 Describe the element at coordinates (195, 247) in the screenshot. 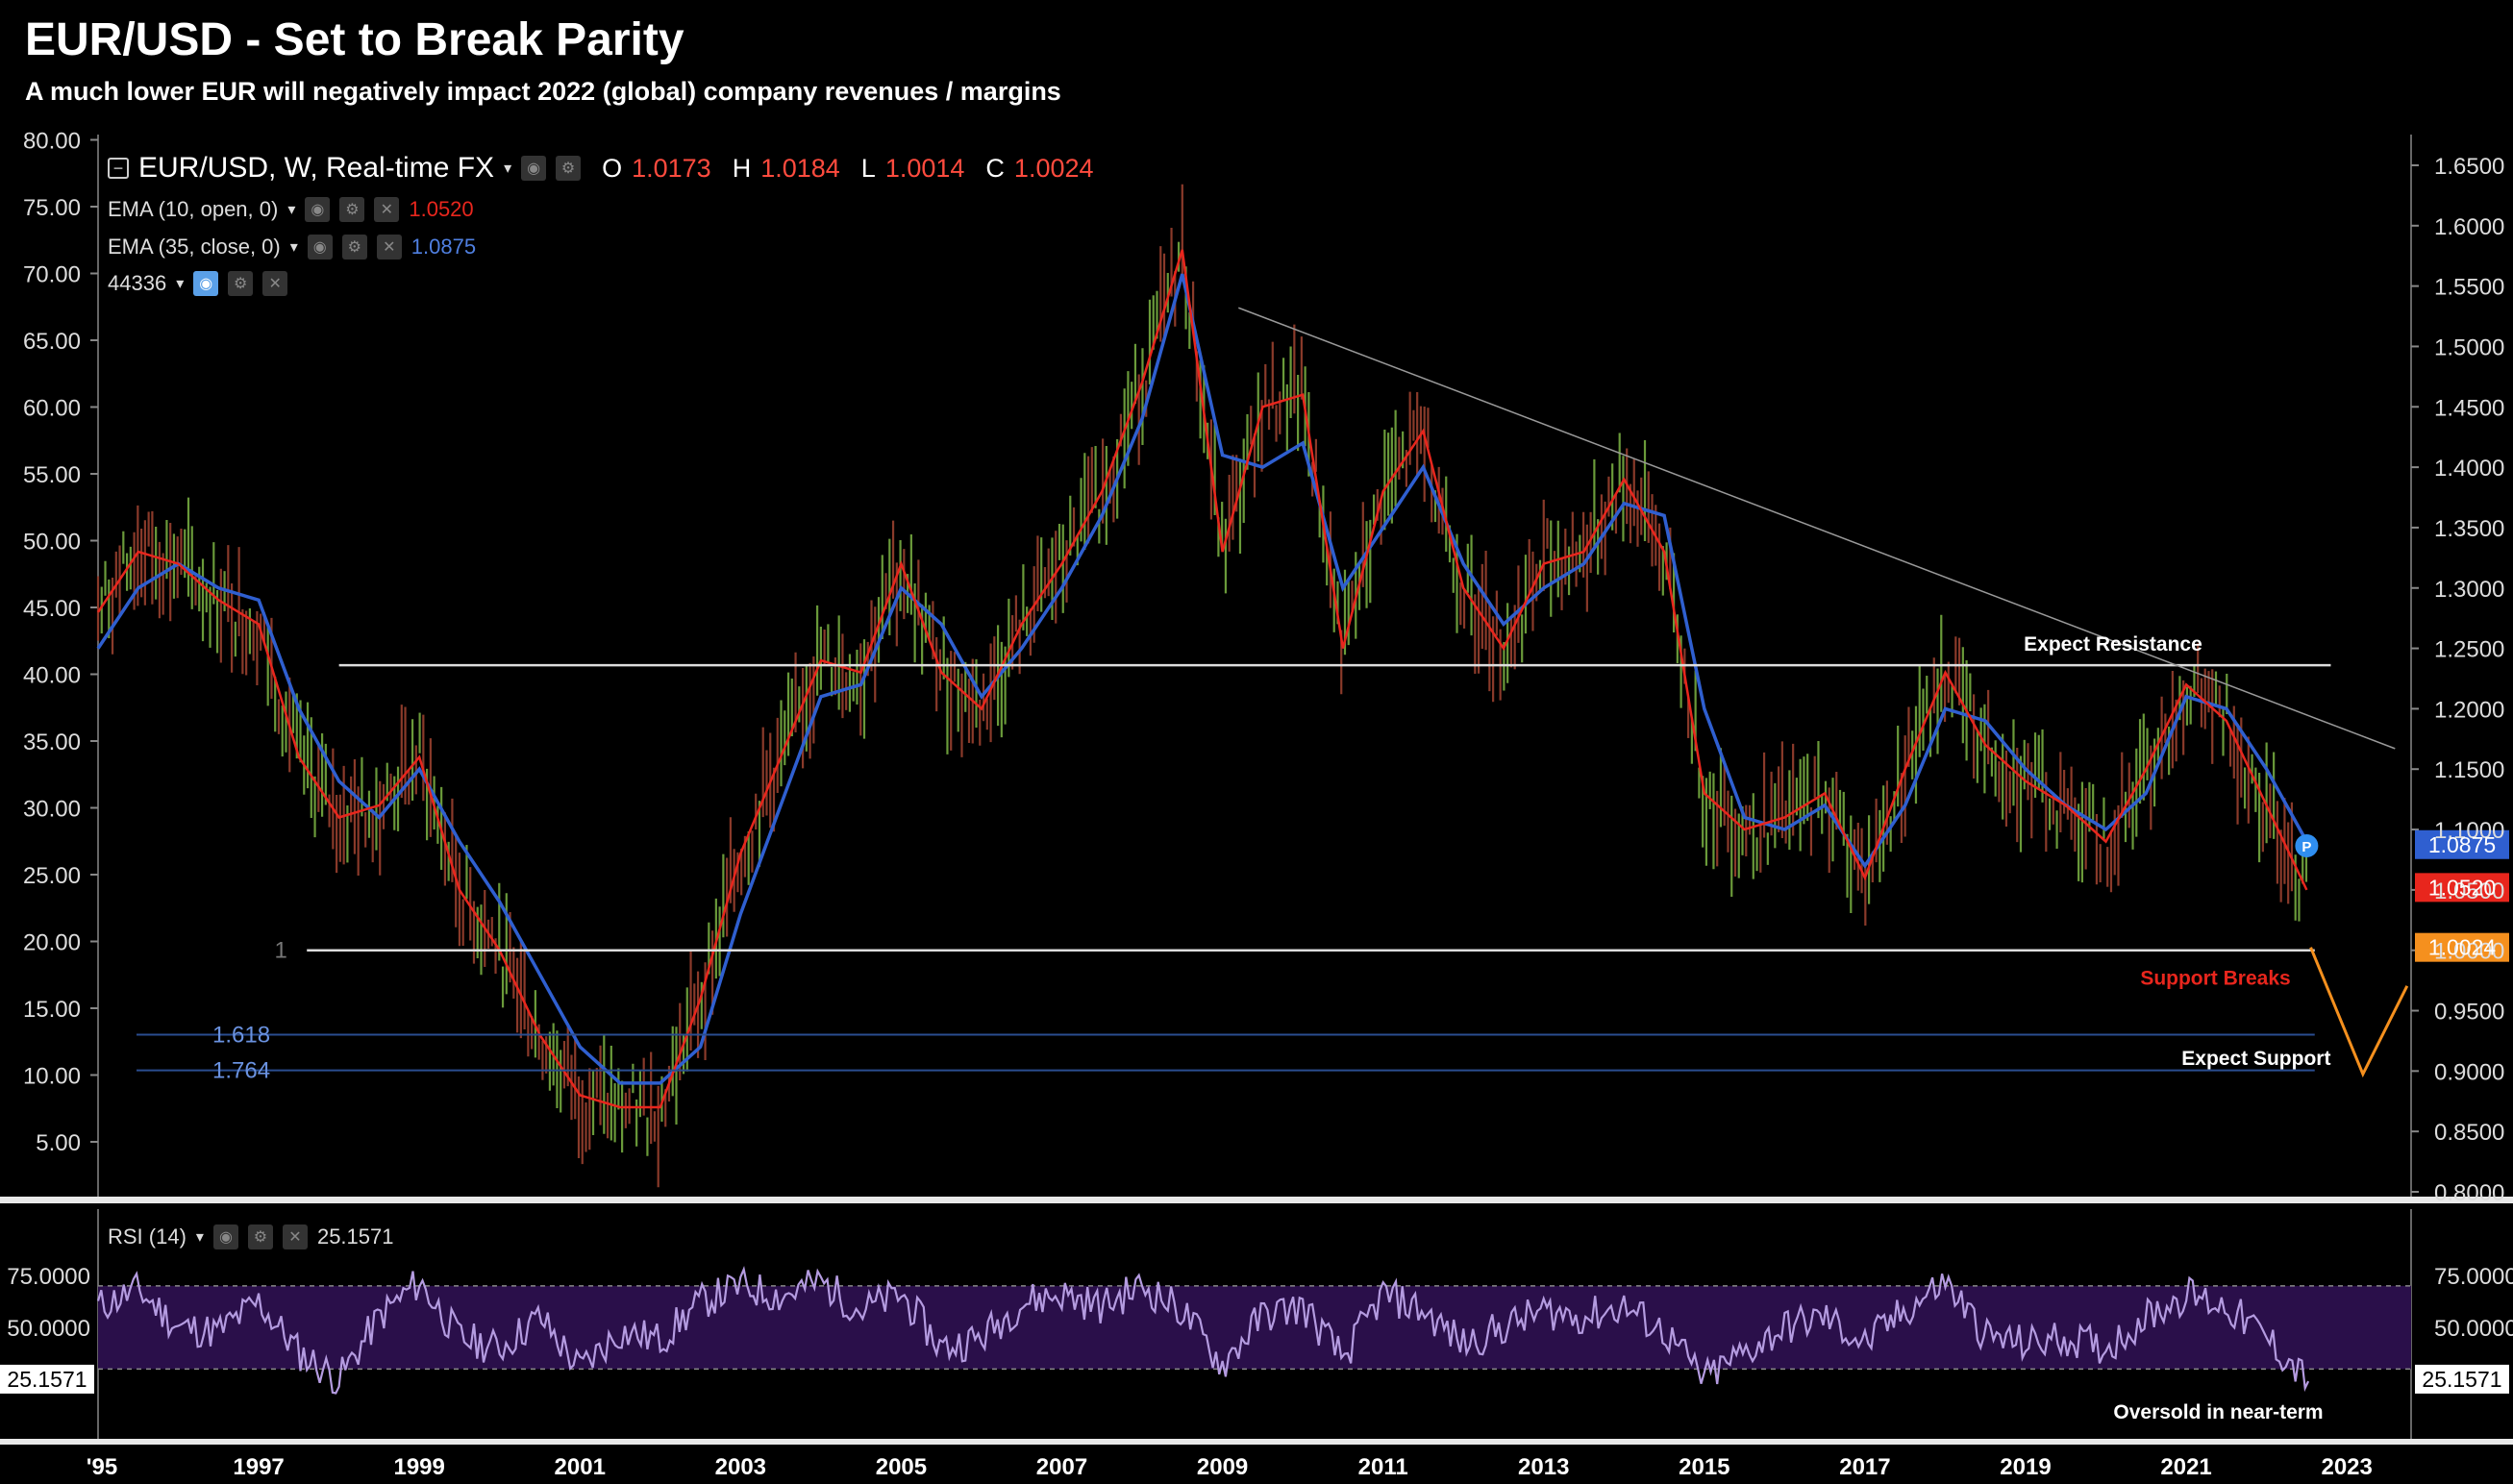

I see `ema-slow-label: EMA (35, close, 0)` at that location.